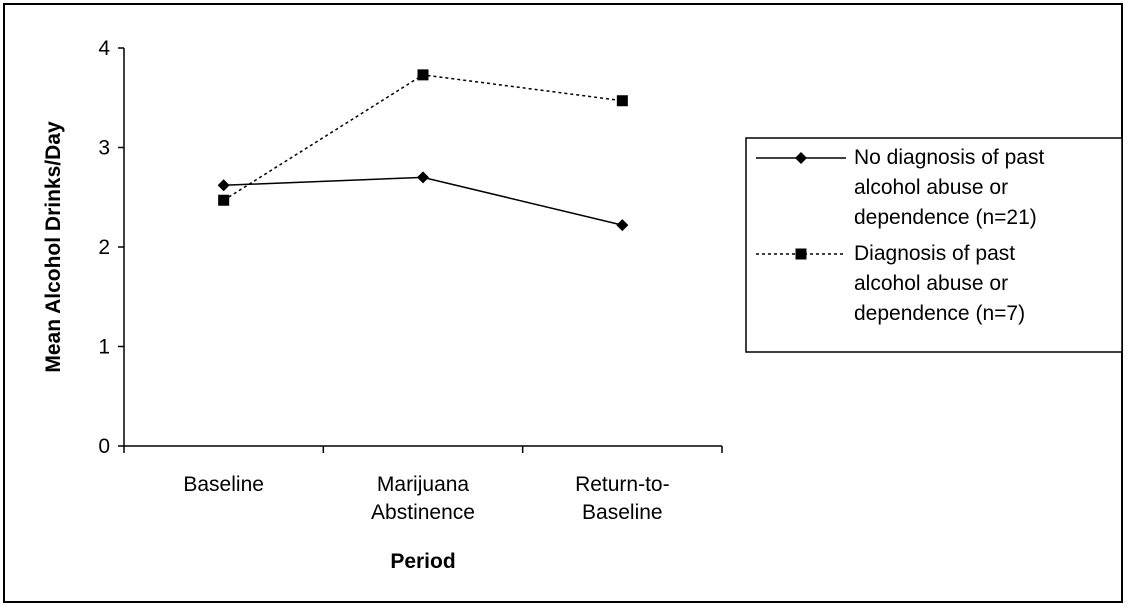 The height and width of the screenshot is (607, 1128). I want to click on legend-label-0: dependence (n=21), so click(945, 217).